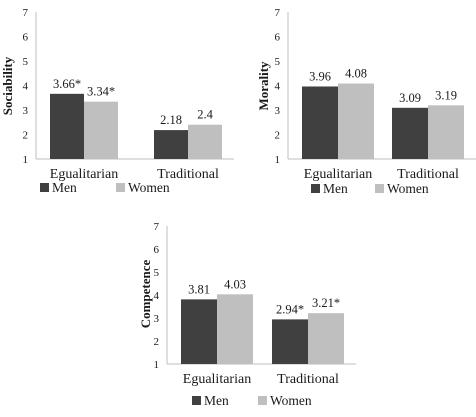  What do you see at coordinates (145, 293) in the screenshot?
I see `y-axis-title: Competence` at bounding box center [145, 293].